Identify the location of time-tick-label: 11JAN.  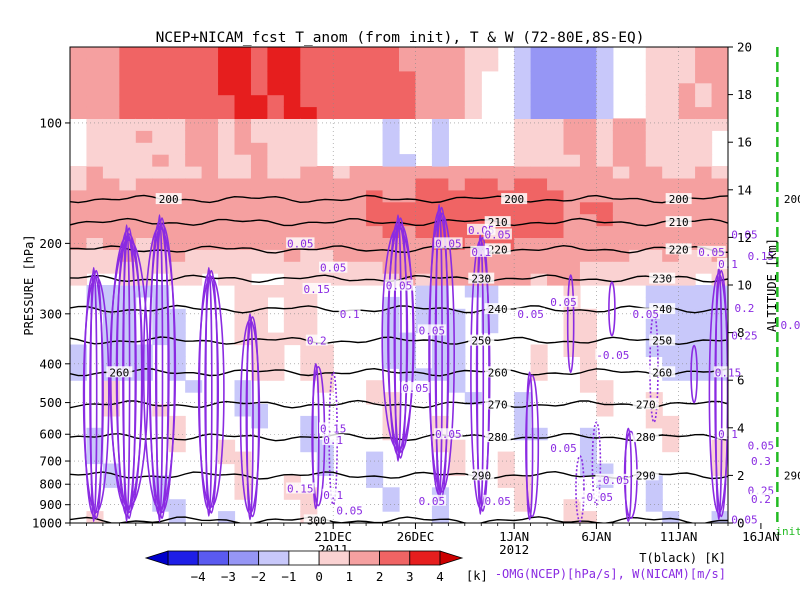
(679, 536).